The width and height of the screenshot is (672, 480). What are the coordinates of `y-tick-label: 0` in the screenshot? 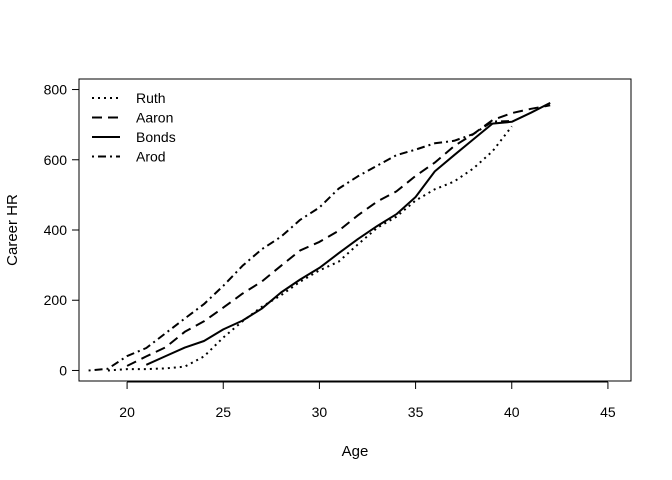 It's located at (63, 370).